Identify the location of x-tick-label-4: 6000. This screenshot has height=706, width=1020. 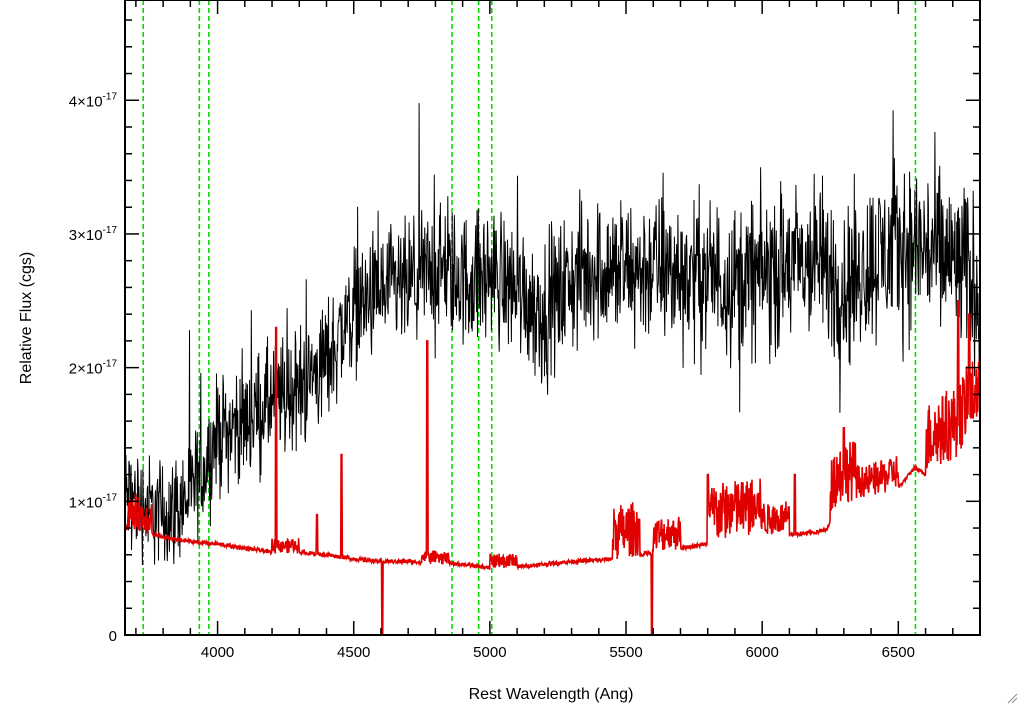
(761, 652).